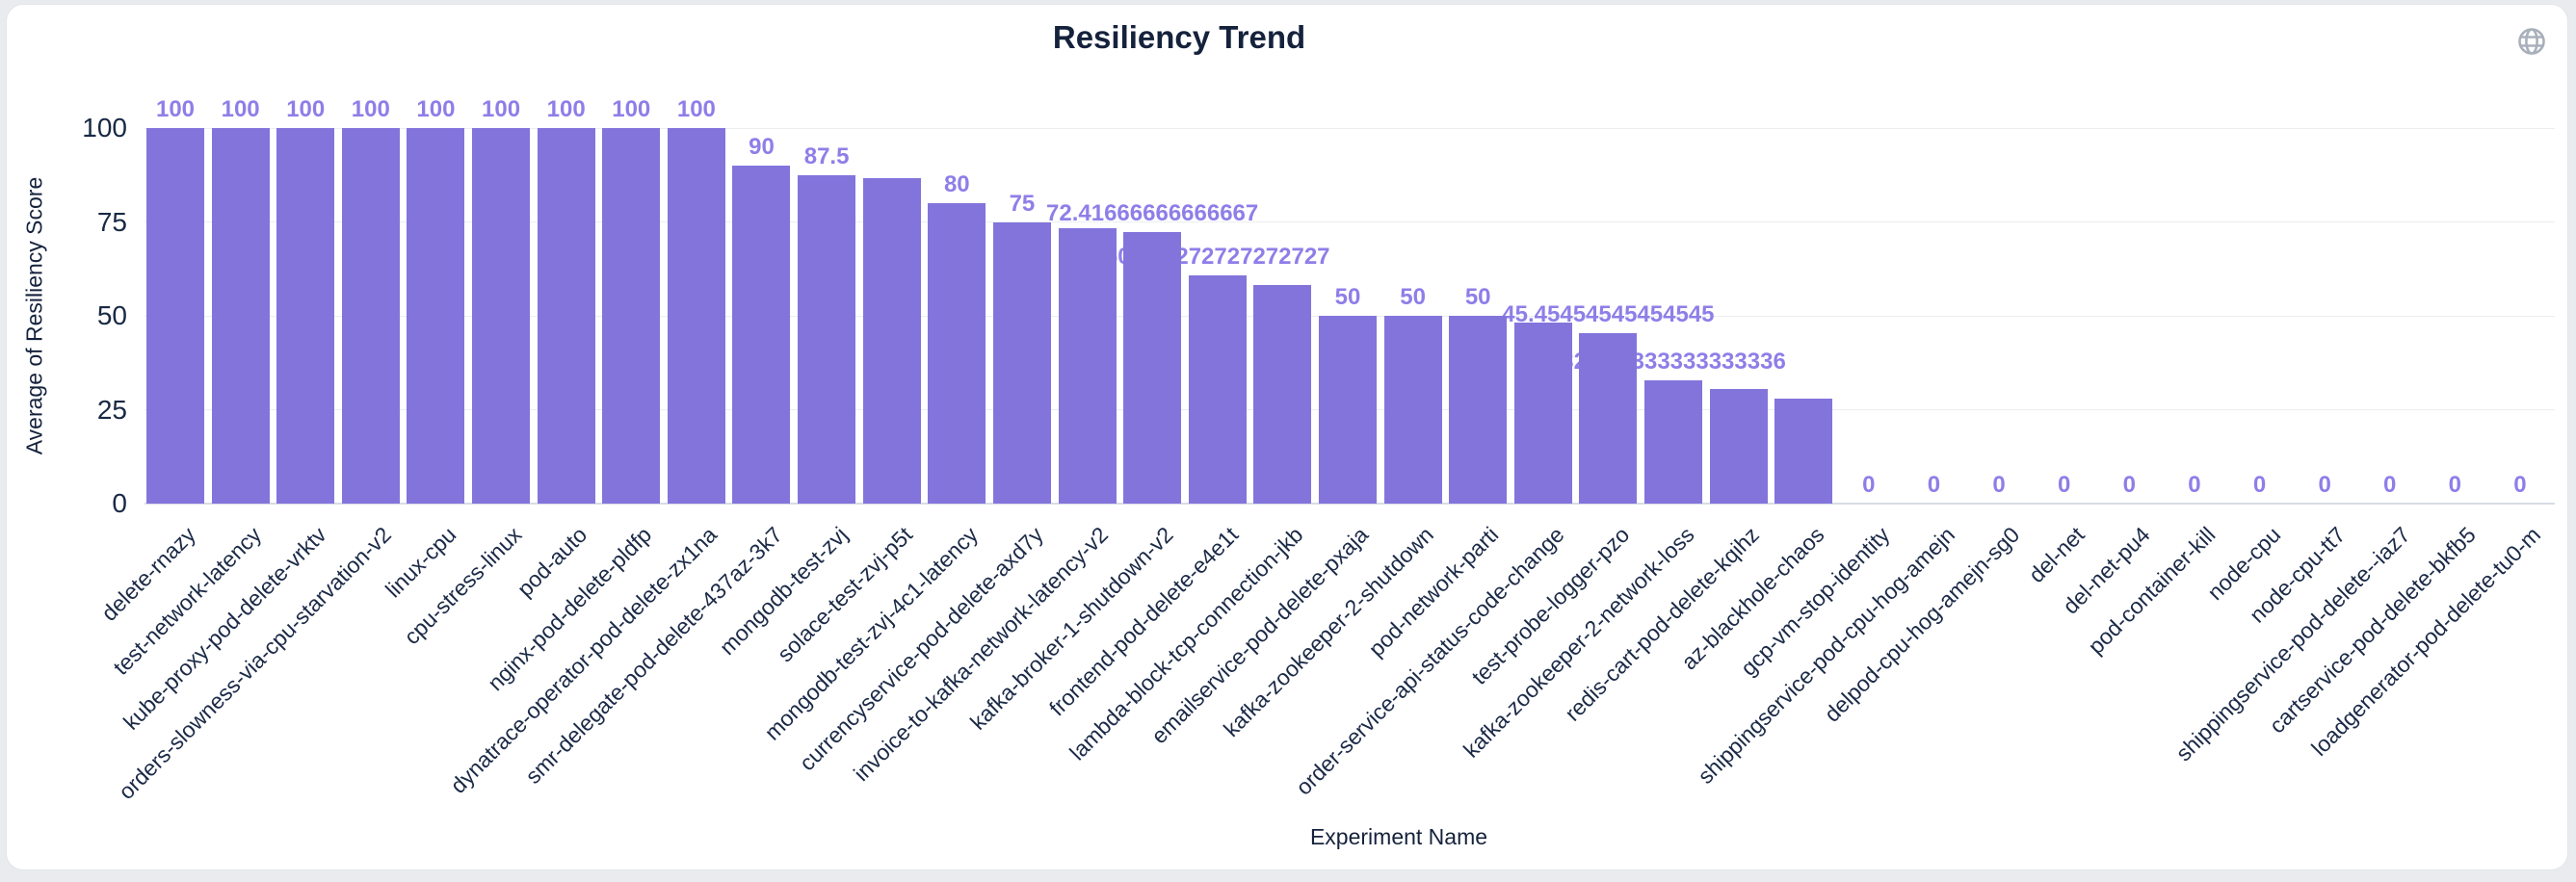 Image resolution: width=2576 pixels, height=882 pixels. Describe the element at coordinates (956, 184) in the screenshot. I see `bar-value-label: 80` at that location.